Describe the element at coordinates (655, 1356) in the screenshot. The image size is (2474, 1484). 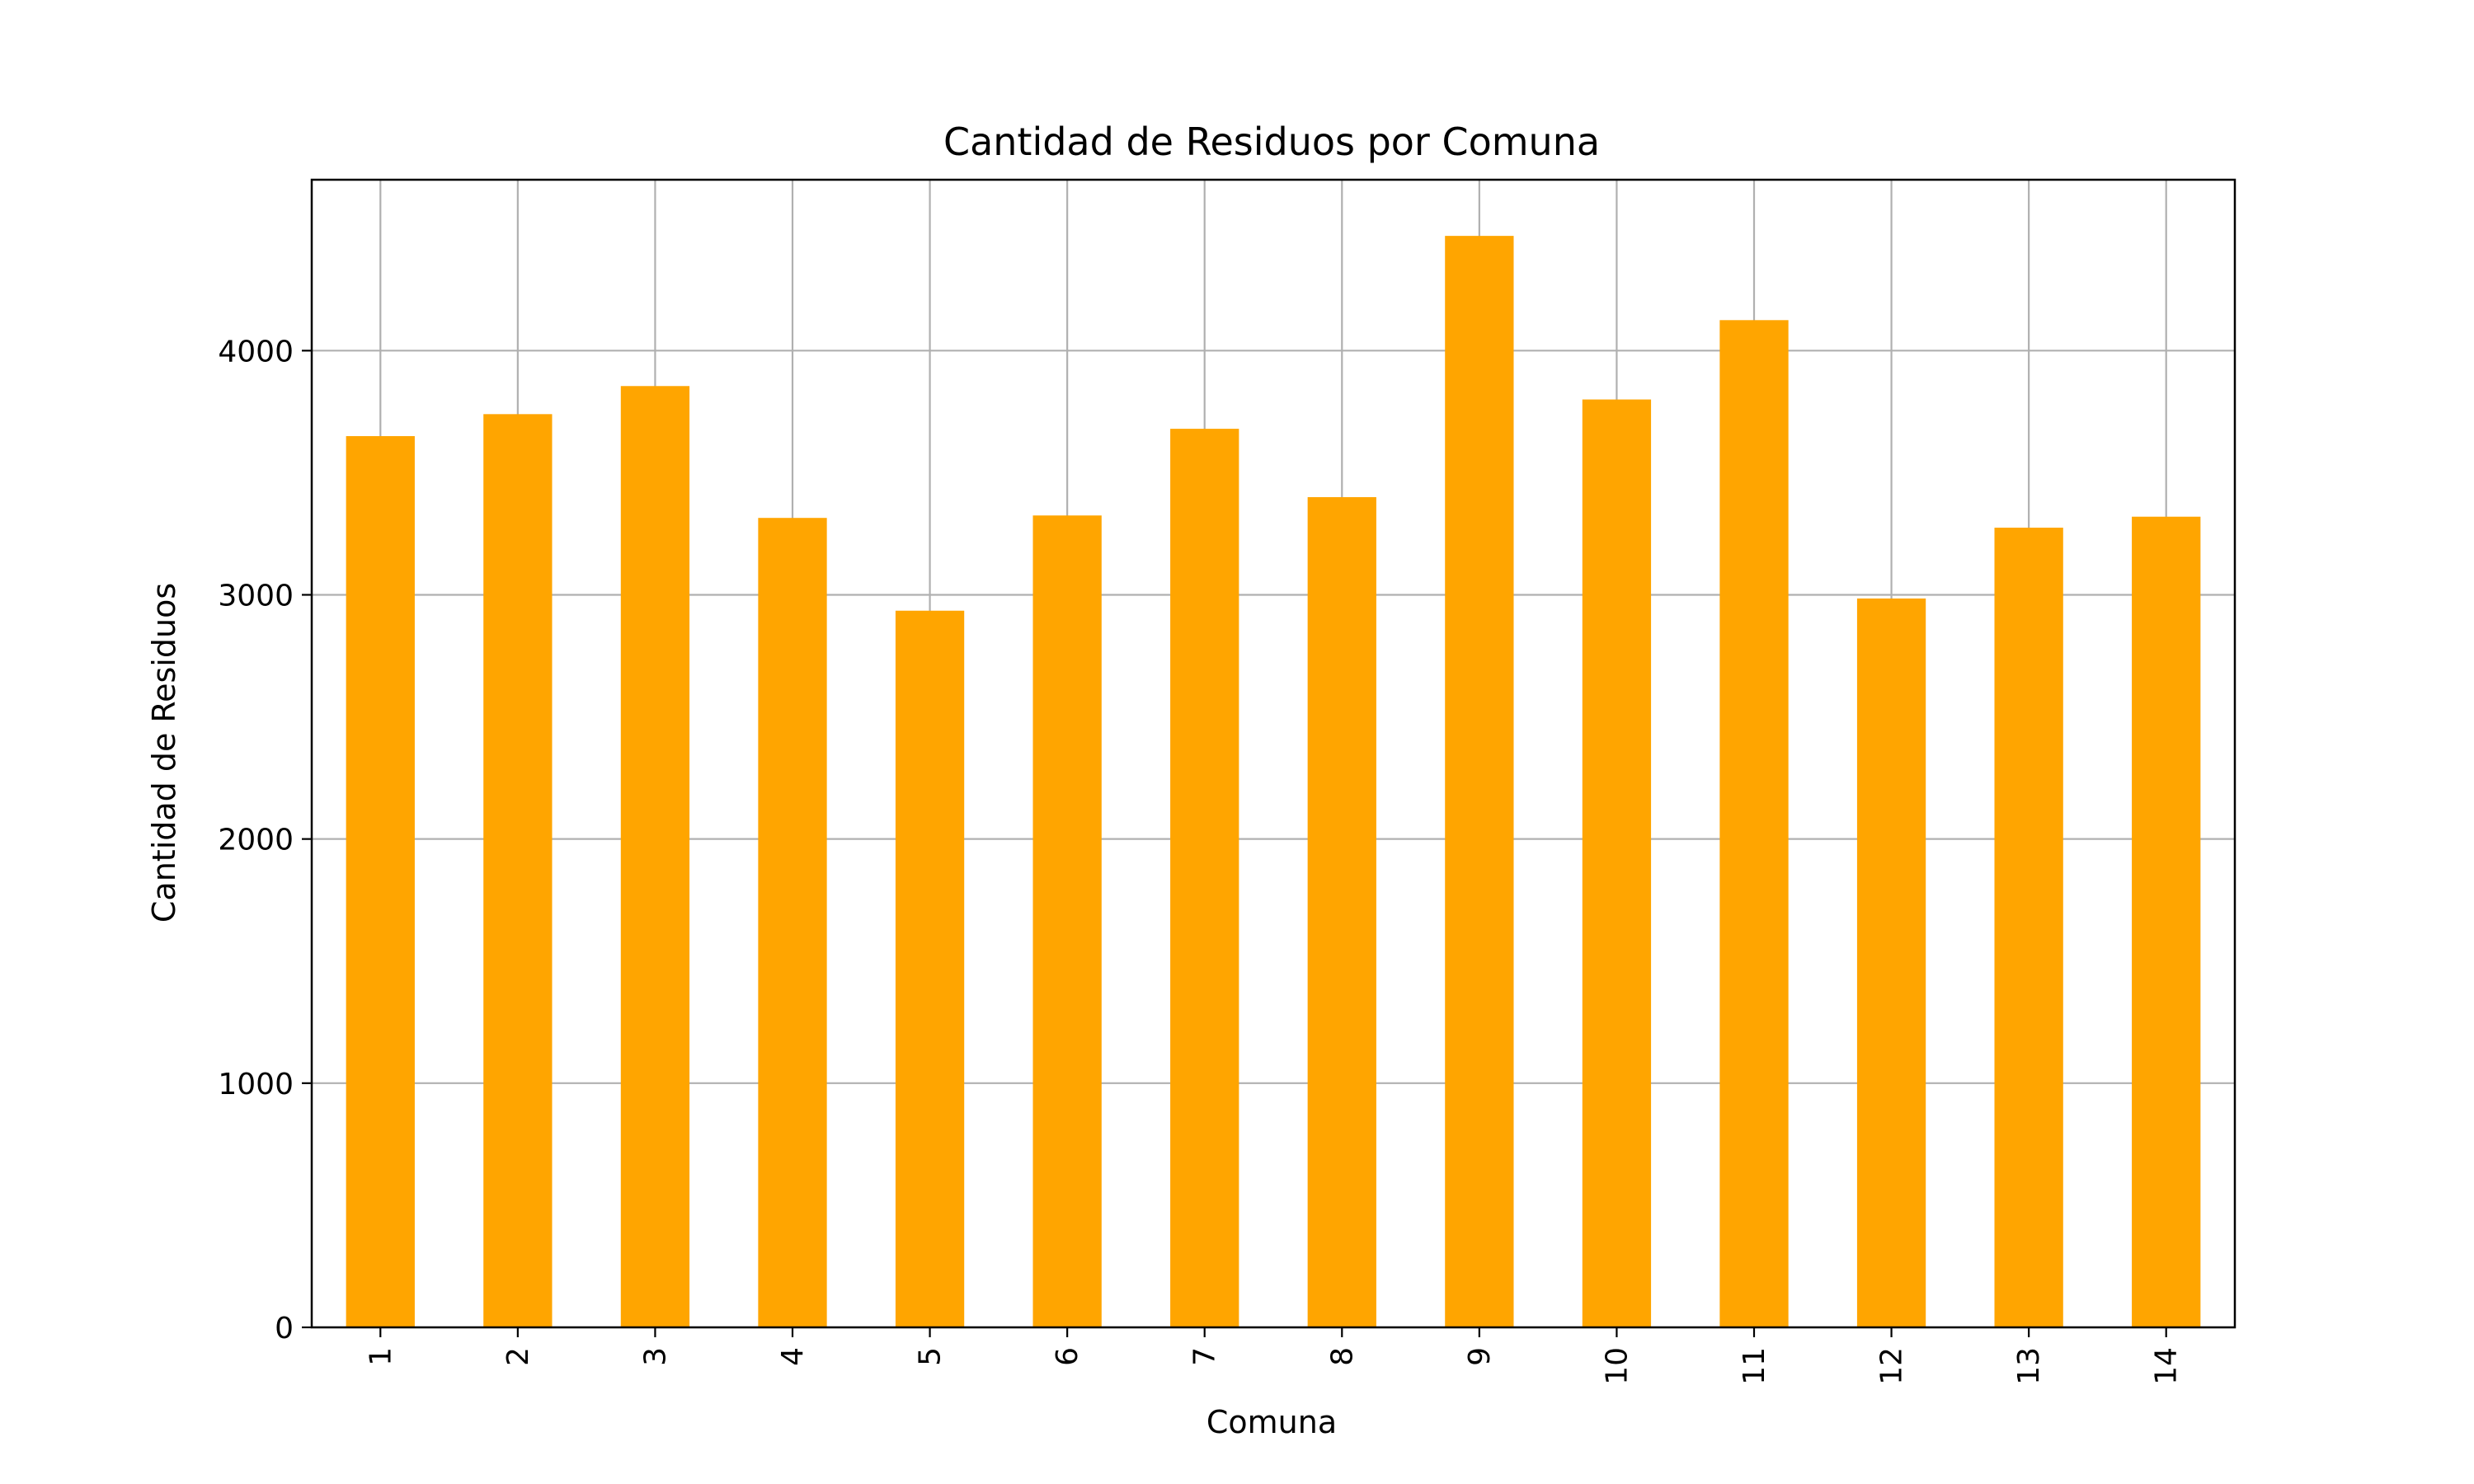
I see `x-tick-label: 3` at that location.